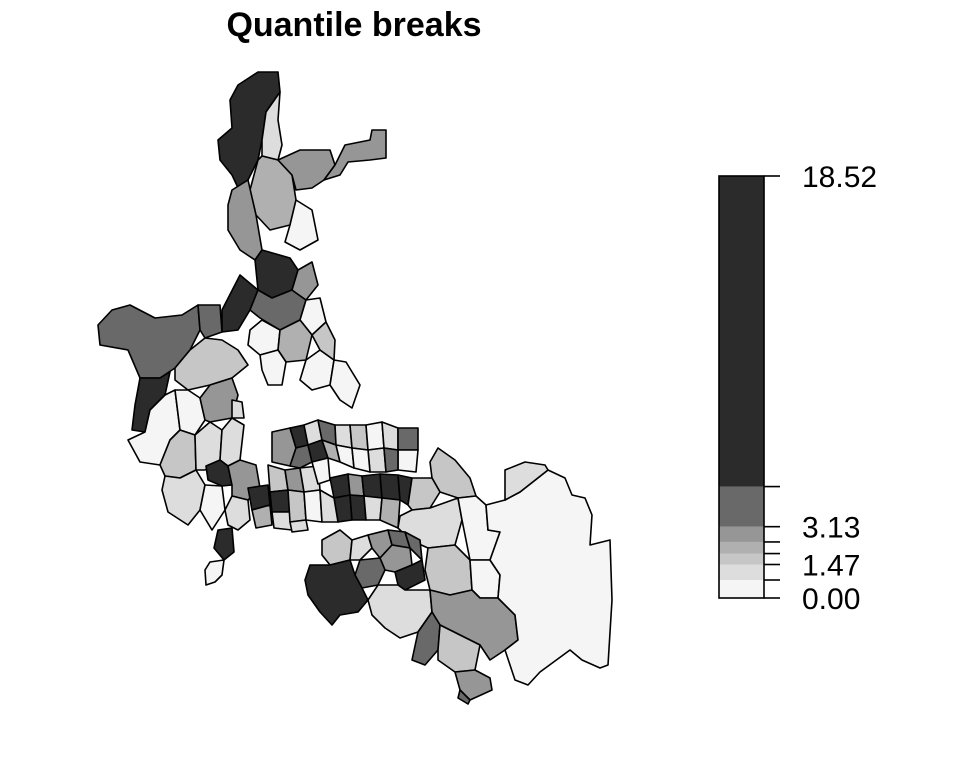 The image size is (960, 768). What do you see at coordinates (839, 177) in the screenshot?
I see `legend-label: 18.52` at bounding box center [839, 177].